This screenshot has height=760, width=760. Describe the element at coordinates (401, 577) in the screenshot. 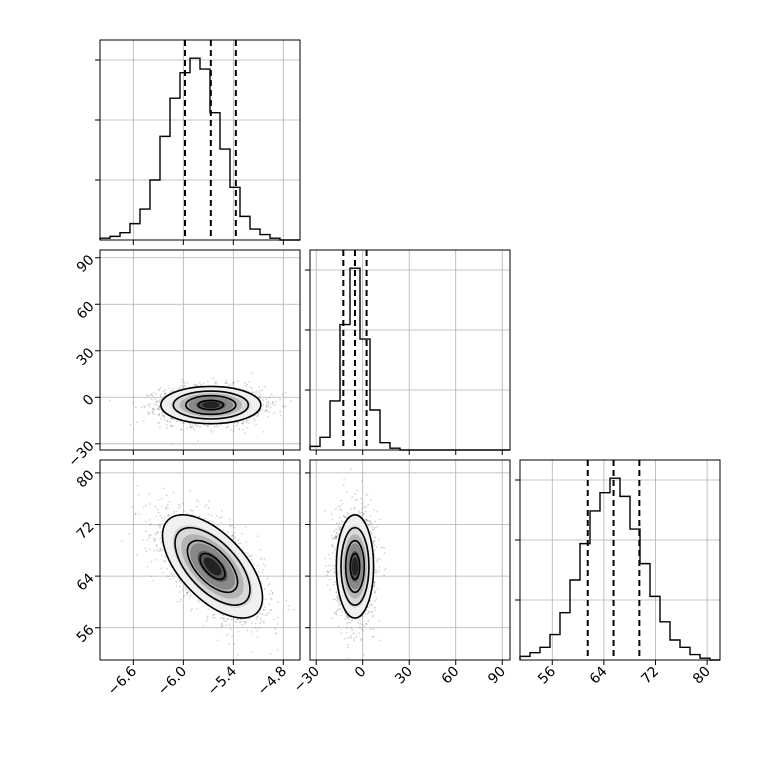

I see `joint-panel-2-3: −30 0 30 60 90` at that location.